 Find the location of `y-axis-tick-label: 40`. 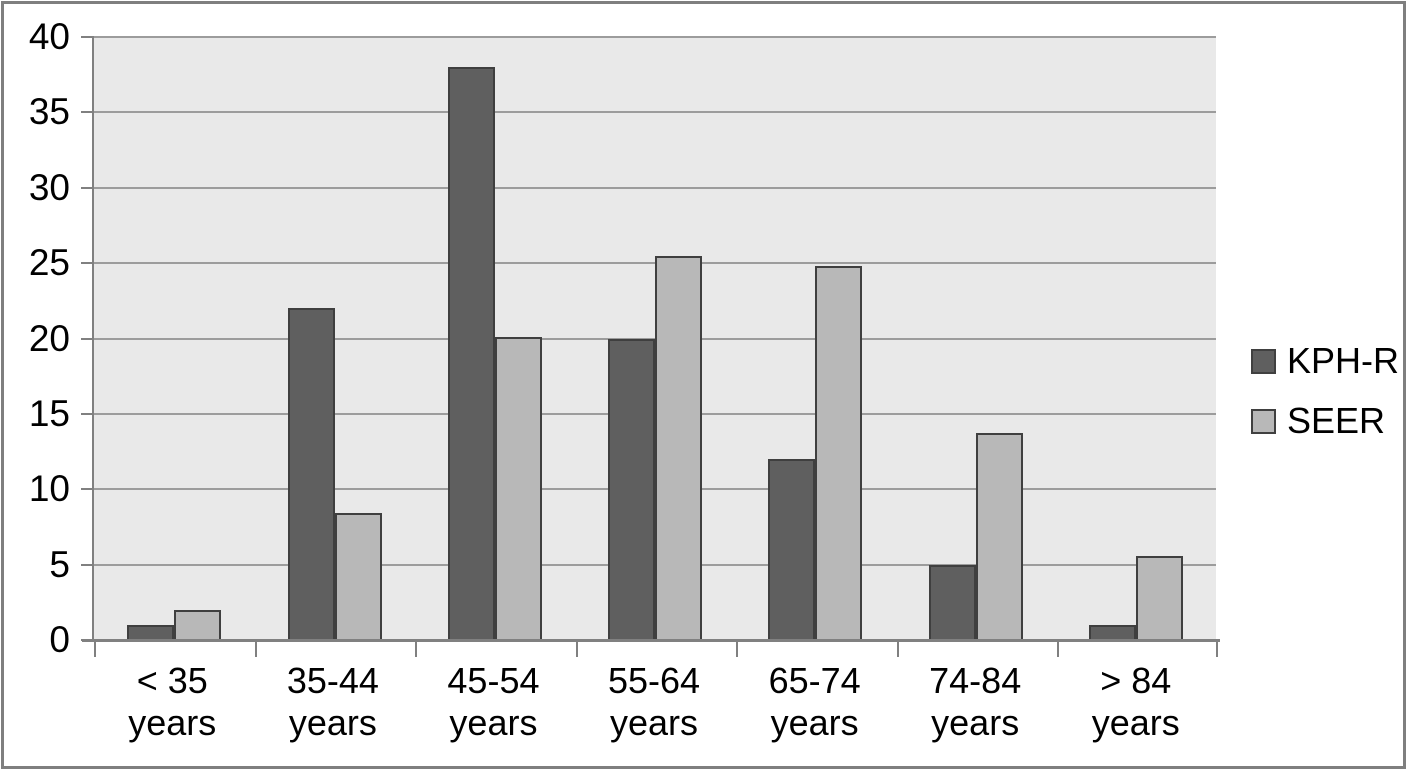

y-axis-tick-label: 40 is located at coordinates (49, 36).